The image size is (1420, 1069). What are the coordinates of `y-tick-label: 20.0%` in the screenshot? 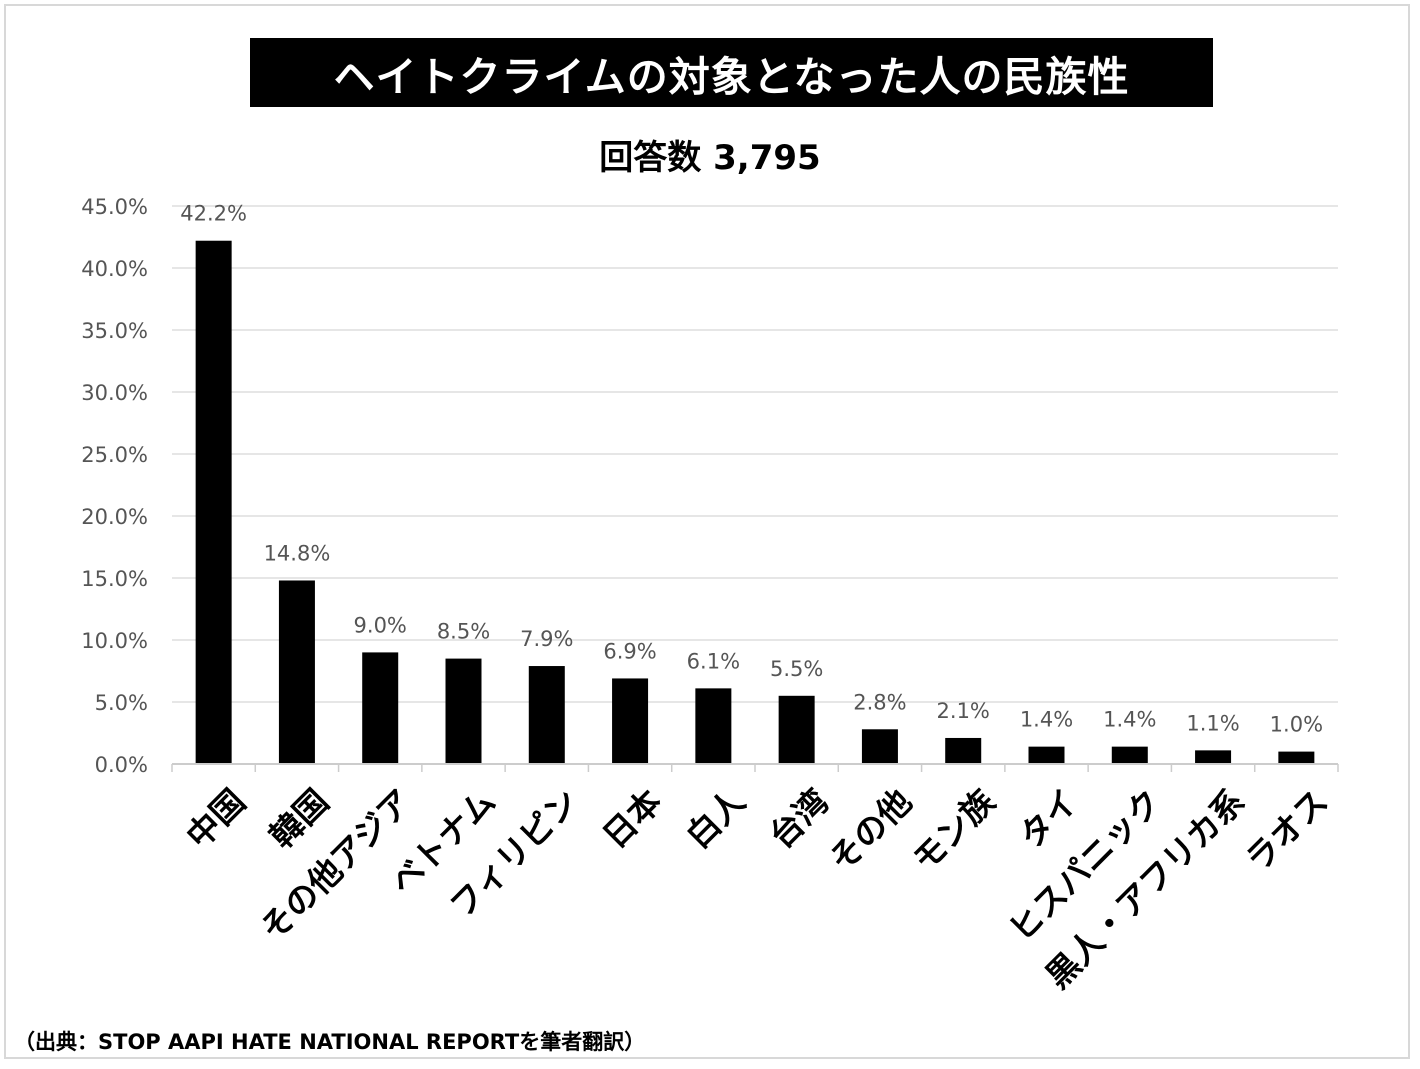 It's located at (114, 517).